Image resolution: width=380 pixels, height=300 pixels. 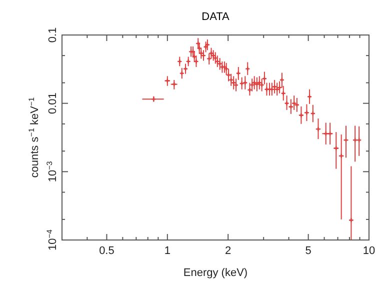 I want to click on x-axis-title: Energy (keV), so click(x=215, y=273).